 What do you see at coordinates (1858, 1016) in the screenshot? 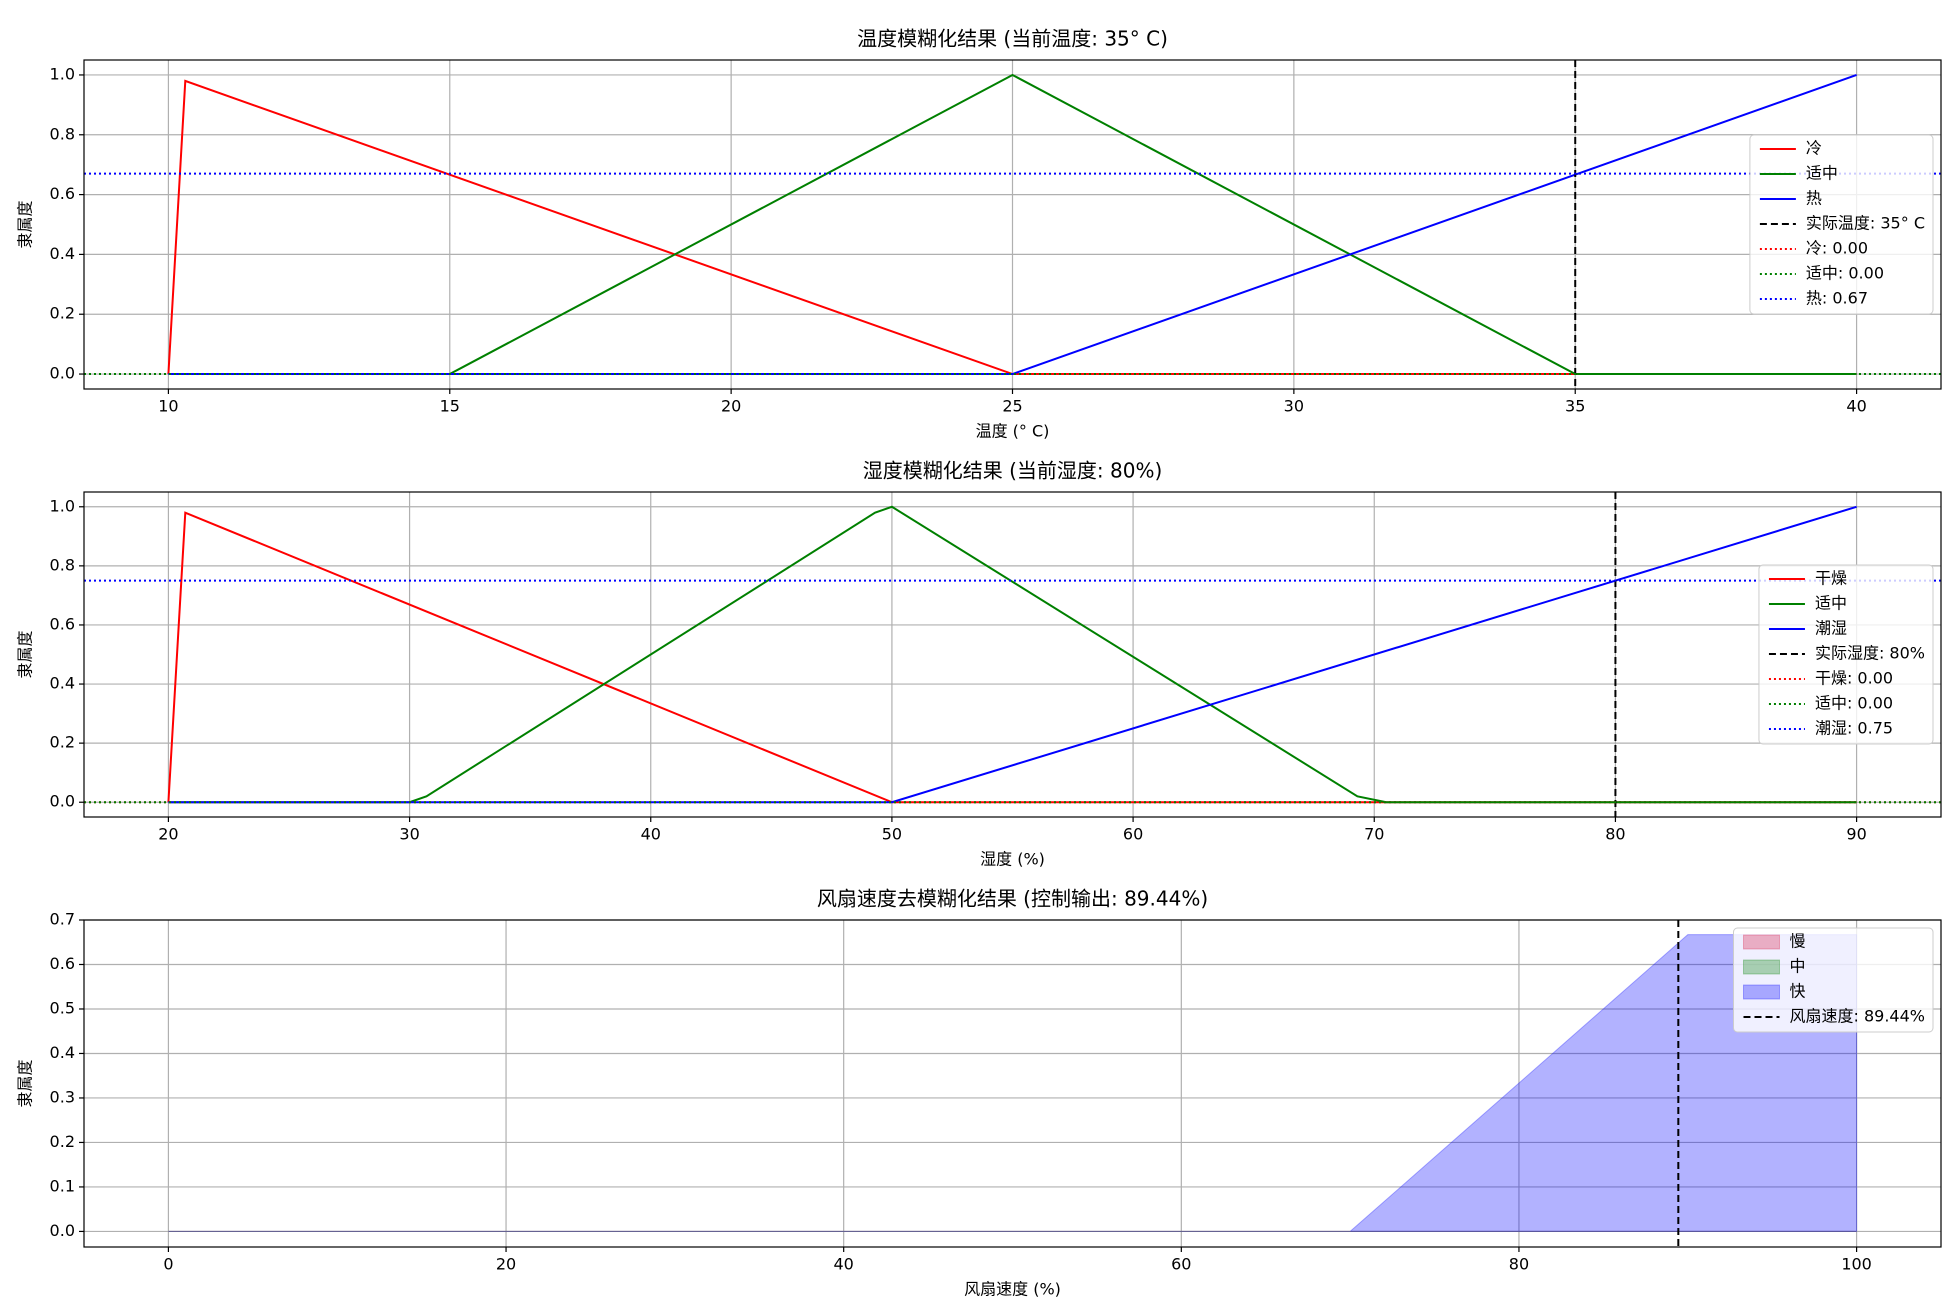
I see `legend-label: 风扇速度: 89.44%` at bounding box center [1858, 1016].